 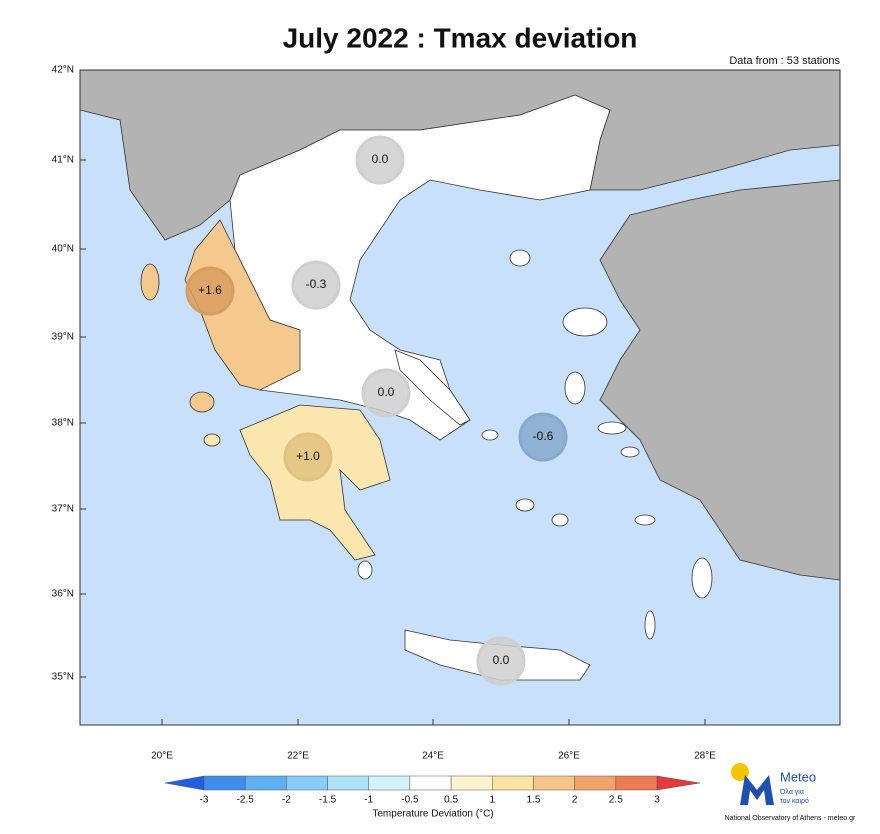 I want to click on colorbar-tick-label: 1, so click(x=492, y=800).